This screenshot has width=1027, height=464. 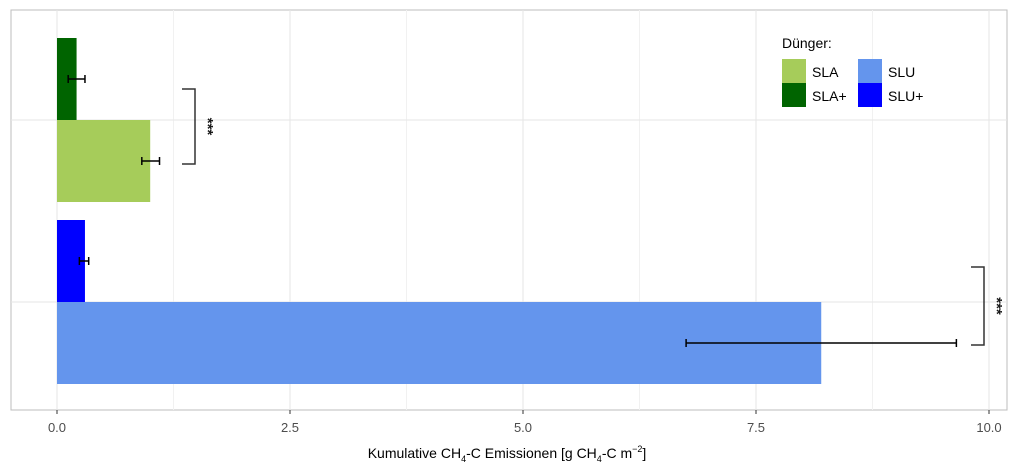 What do you see at coordinates (756, 427) in the screenshot?
I see `x-tick-label-3: 7.5` at bounding box center [756, 427].